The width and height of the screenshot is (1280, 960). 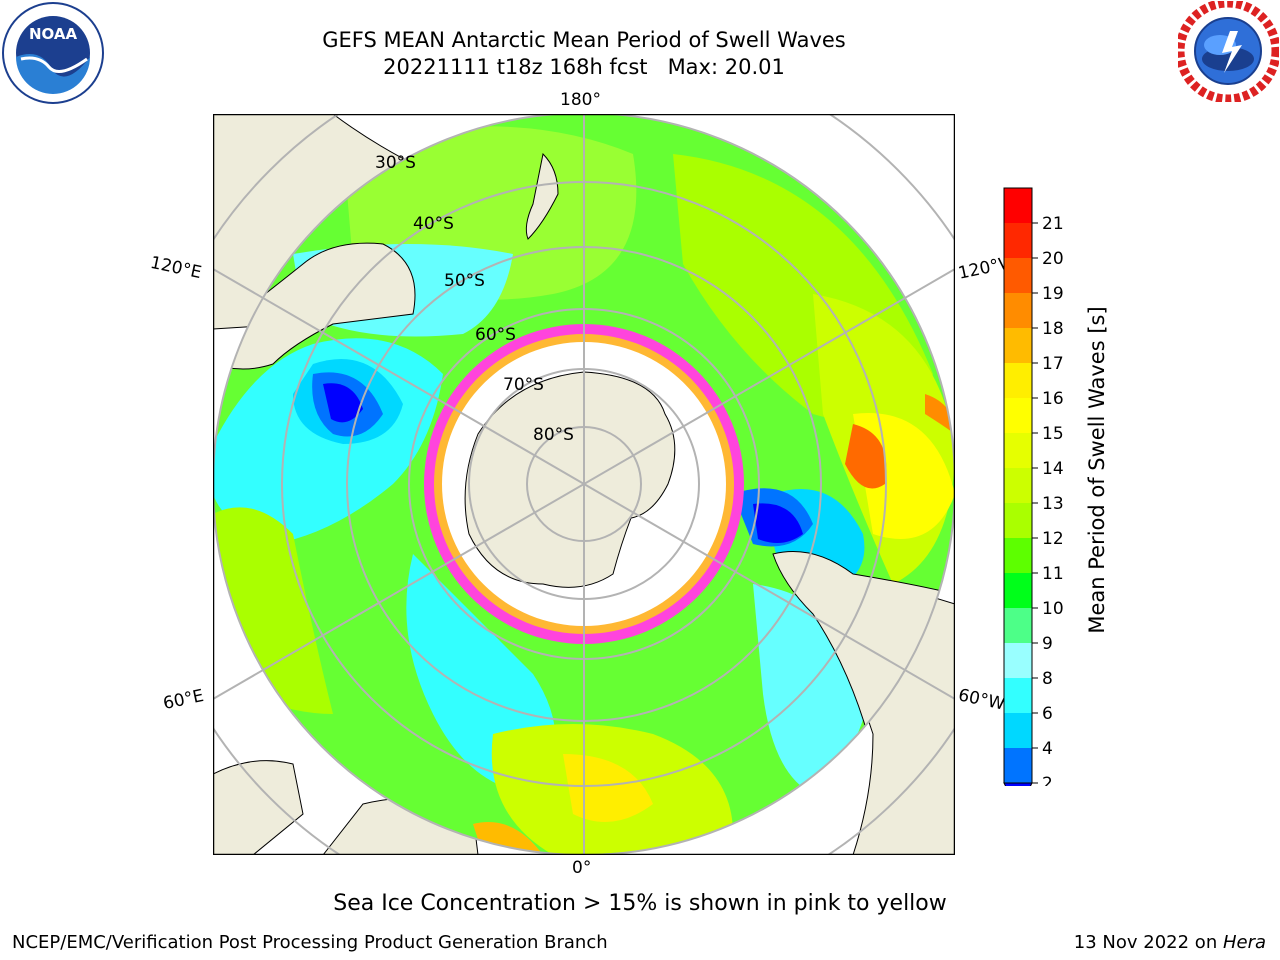 I want to click on colorbar-tick-label: 4, so click(x=1047, y=749).